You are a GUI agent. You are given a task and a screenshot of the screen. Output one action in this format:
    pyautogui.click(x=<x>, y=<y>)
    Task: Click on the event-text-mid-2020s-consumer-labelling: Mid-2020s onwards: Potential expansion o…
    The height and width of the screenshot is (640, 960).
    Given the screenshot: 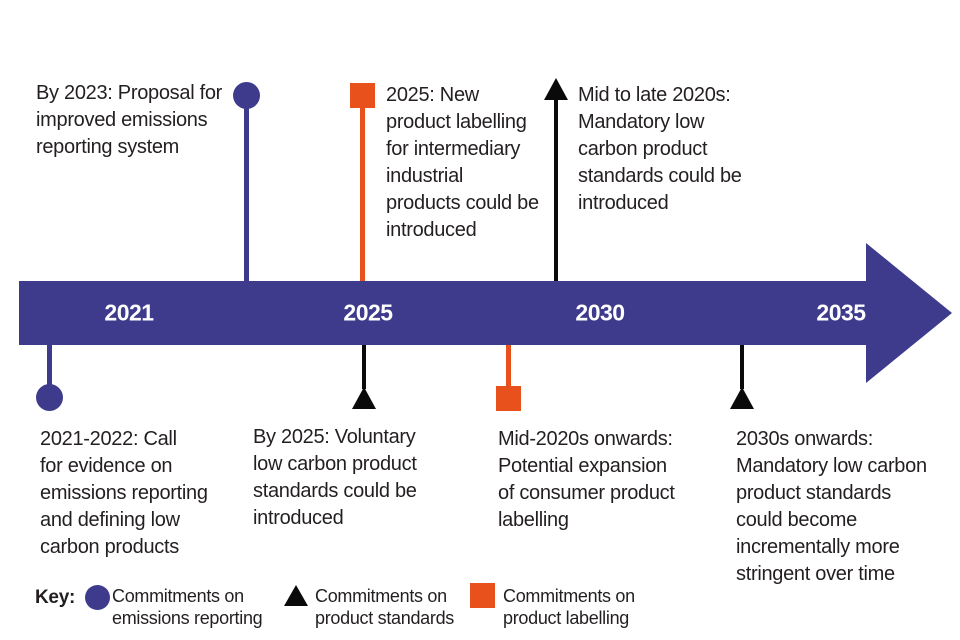 What is the action you would take?
    pyautogui.click(x=586, y=479)
    